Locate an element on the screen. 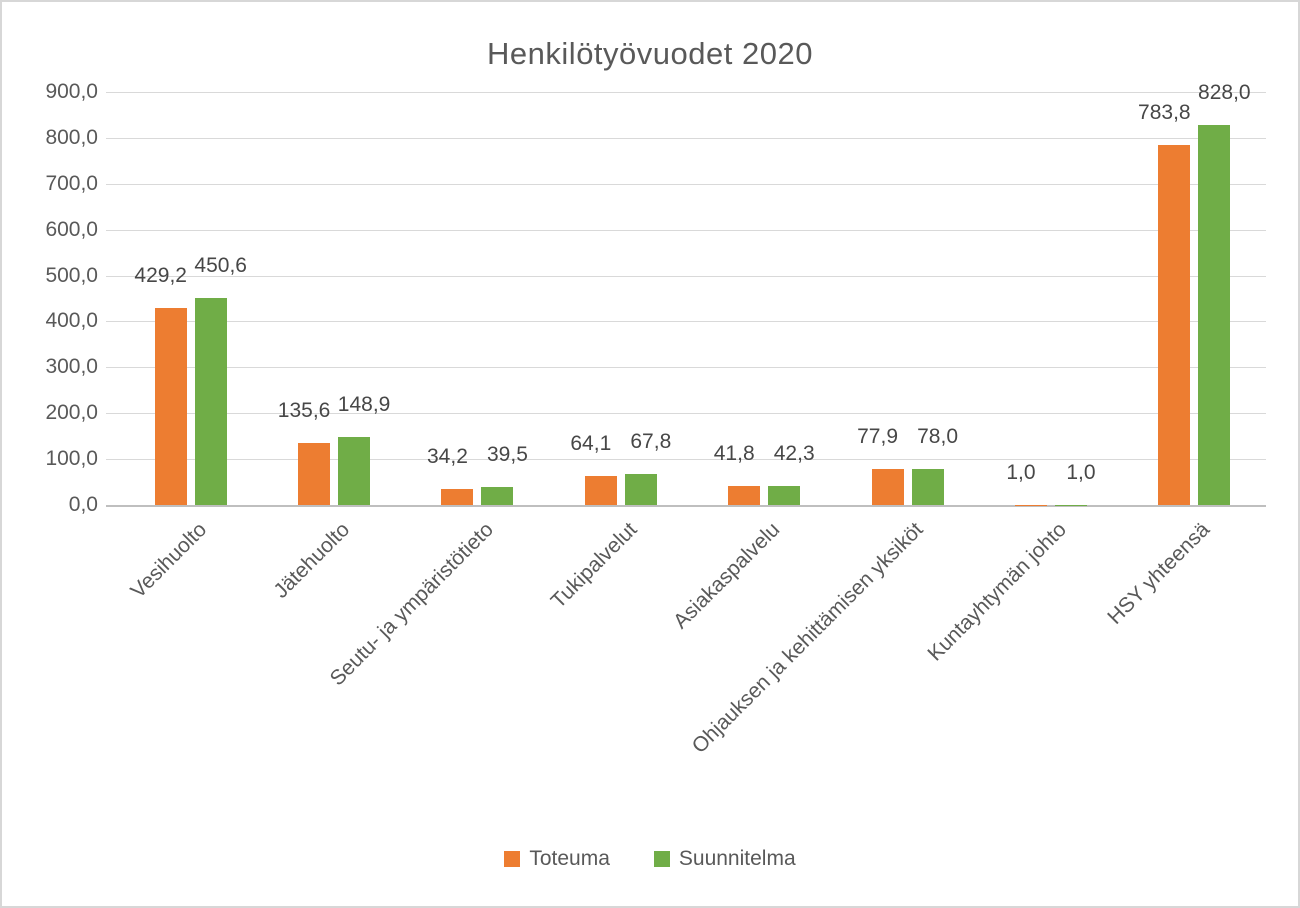 The height and width of the screenshot is (908, 1300). data-label-suunnitelma: 450,6 is located at coordinates (220, 266).